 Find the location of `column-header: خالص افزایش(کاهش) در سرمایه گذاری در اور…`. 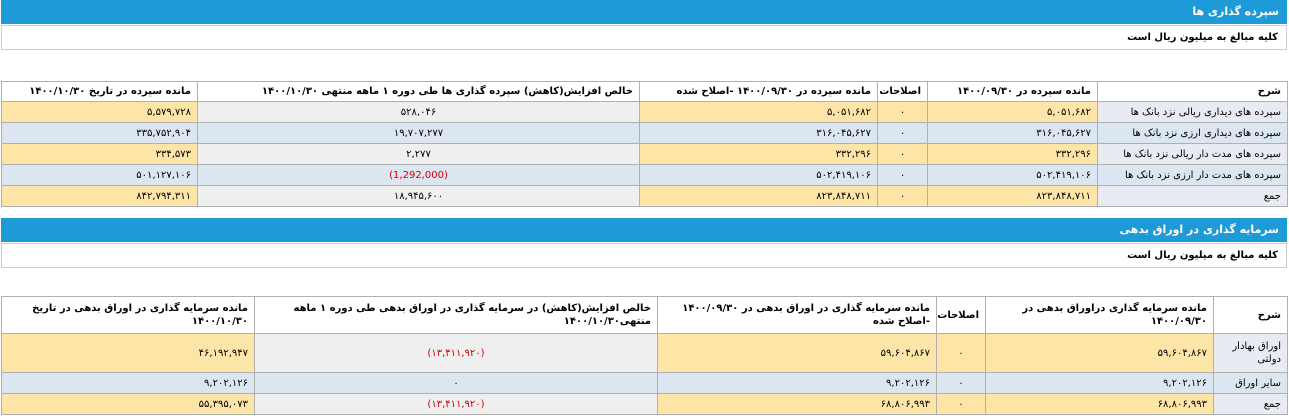

column-header: خالص افزایش(کاهش) در سرمایه گذاری در اور… is located at coordinates (456, 315).